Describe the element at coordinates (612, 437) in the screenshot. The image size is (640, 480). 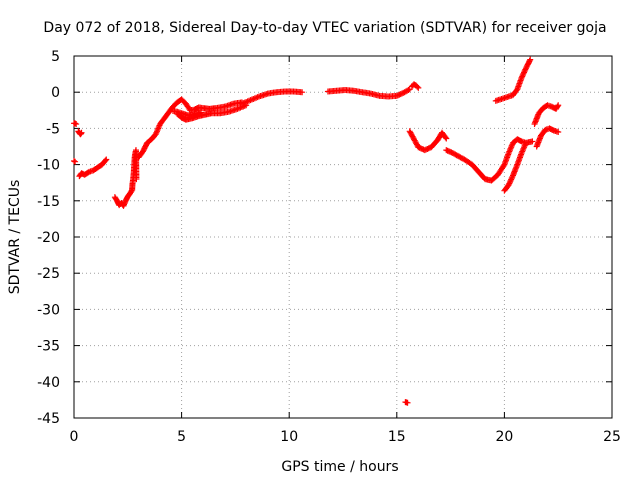
I see `x-tick-label: 25` at that location.